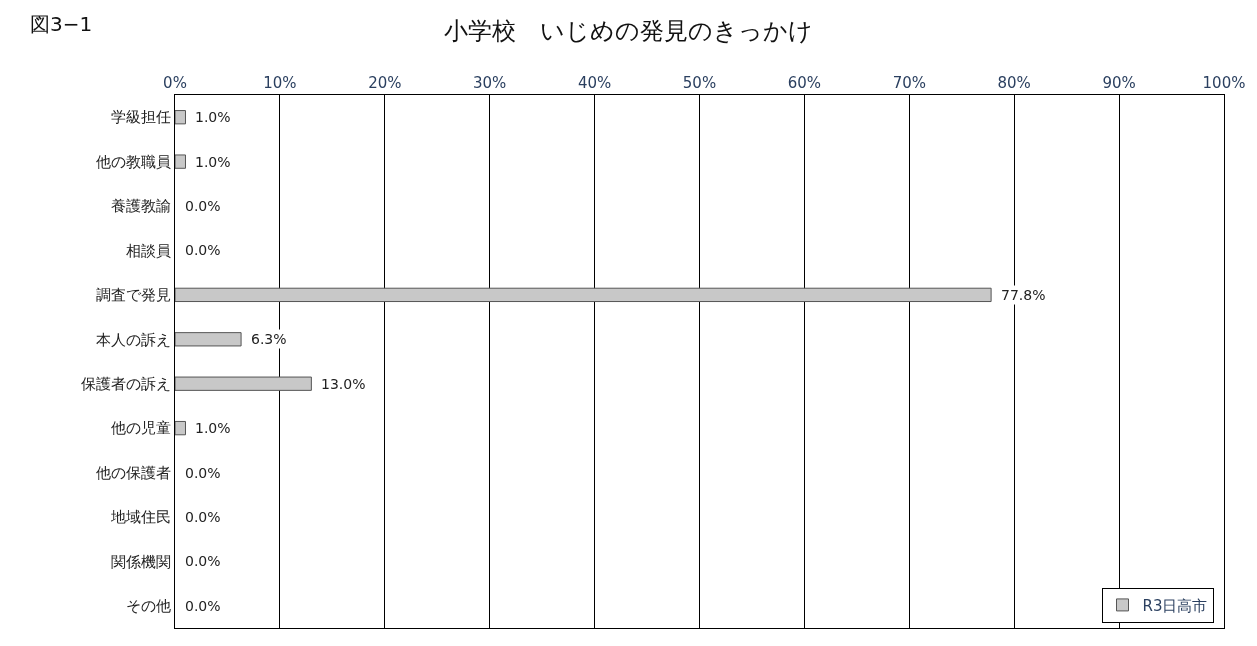 Image resolution: width=1257 pixels, height=646 pixels. I want to click on y-tick-label: 相談員, so click(148, 250).